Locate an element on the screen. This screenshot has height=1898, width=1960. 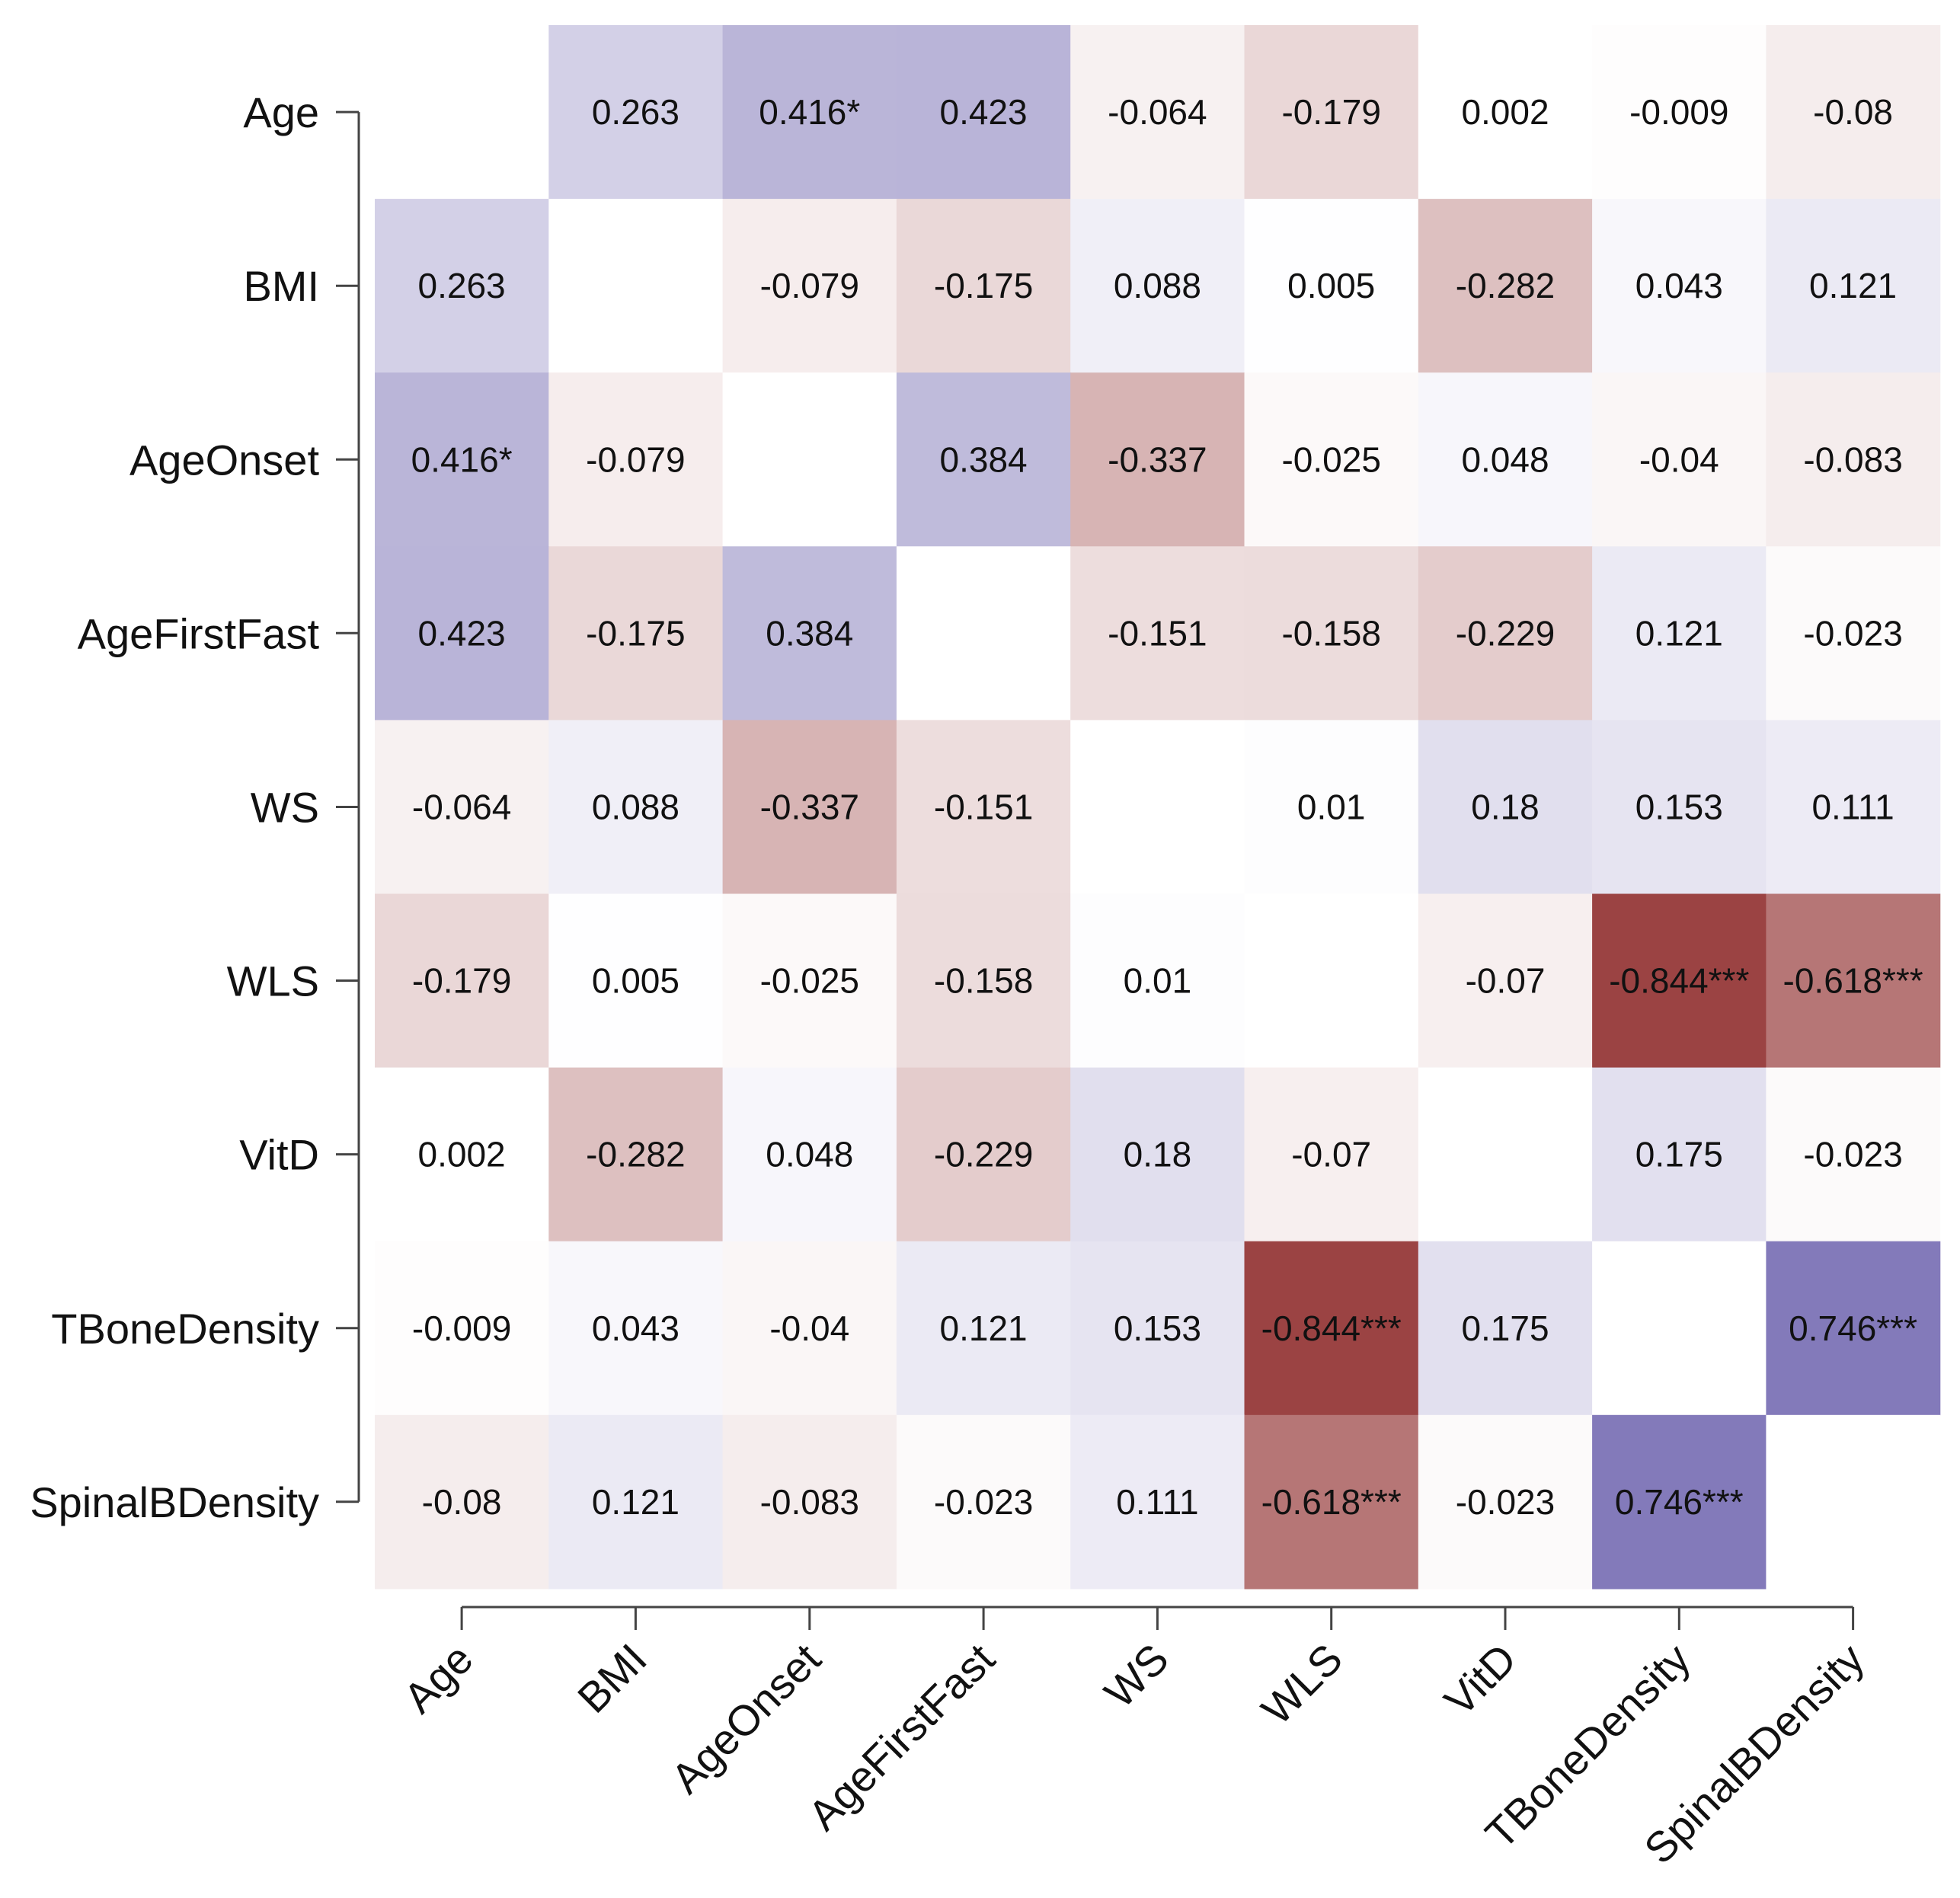
heatmap-cell-wls-ageonset is located at coordinates (809, 981).